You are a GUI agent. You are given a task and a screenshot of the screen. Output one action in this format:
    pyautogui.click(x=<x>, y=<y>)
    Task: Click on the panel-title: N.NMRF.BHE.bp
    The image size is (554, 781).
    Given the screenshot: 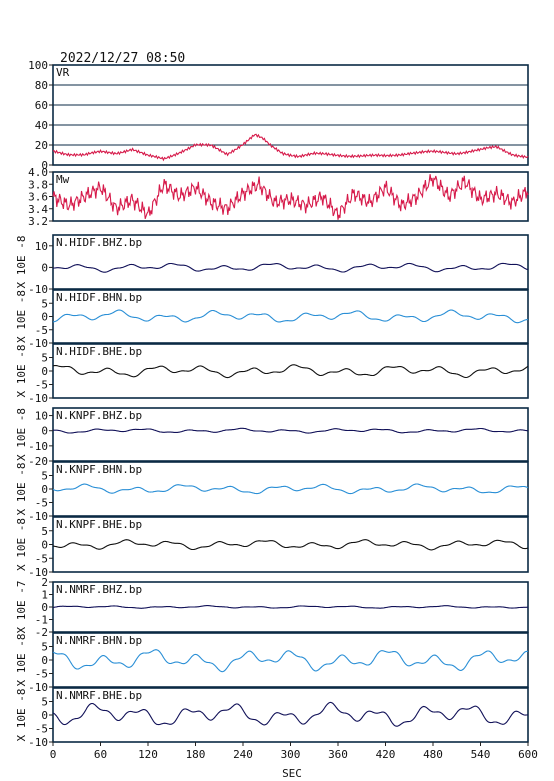 What is the action you would take?
    pyautogui.click(x=99, y=695)
    